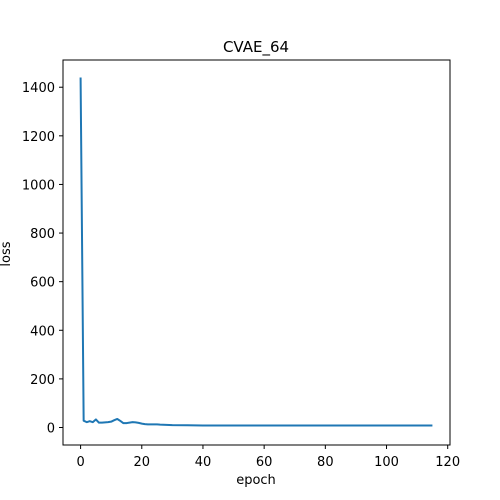 The width and height of the screenshot is (500, 500). Describe the element at coordinates (256, 480) in the screenshot. I see `x-axis-title: epoch` at that location.